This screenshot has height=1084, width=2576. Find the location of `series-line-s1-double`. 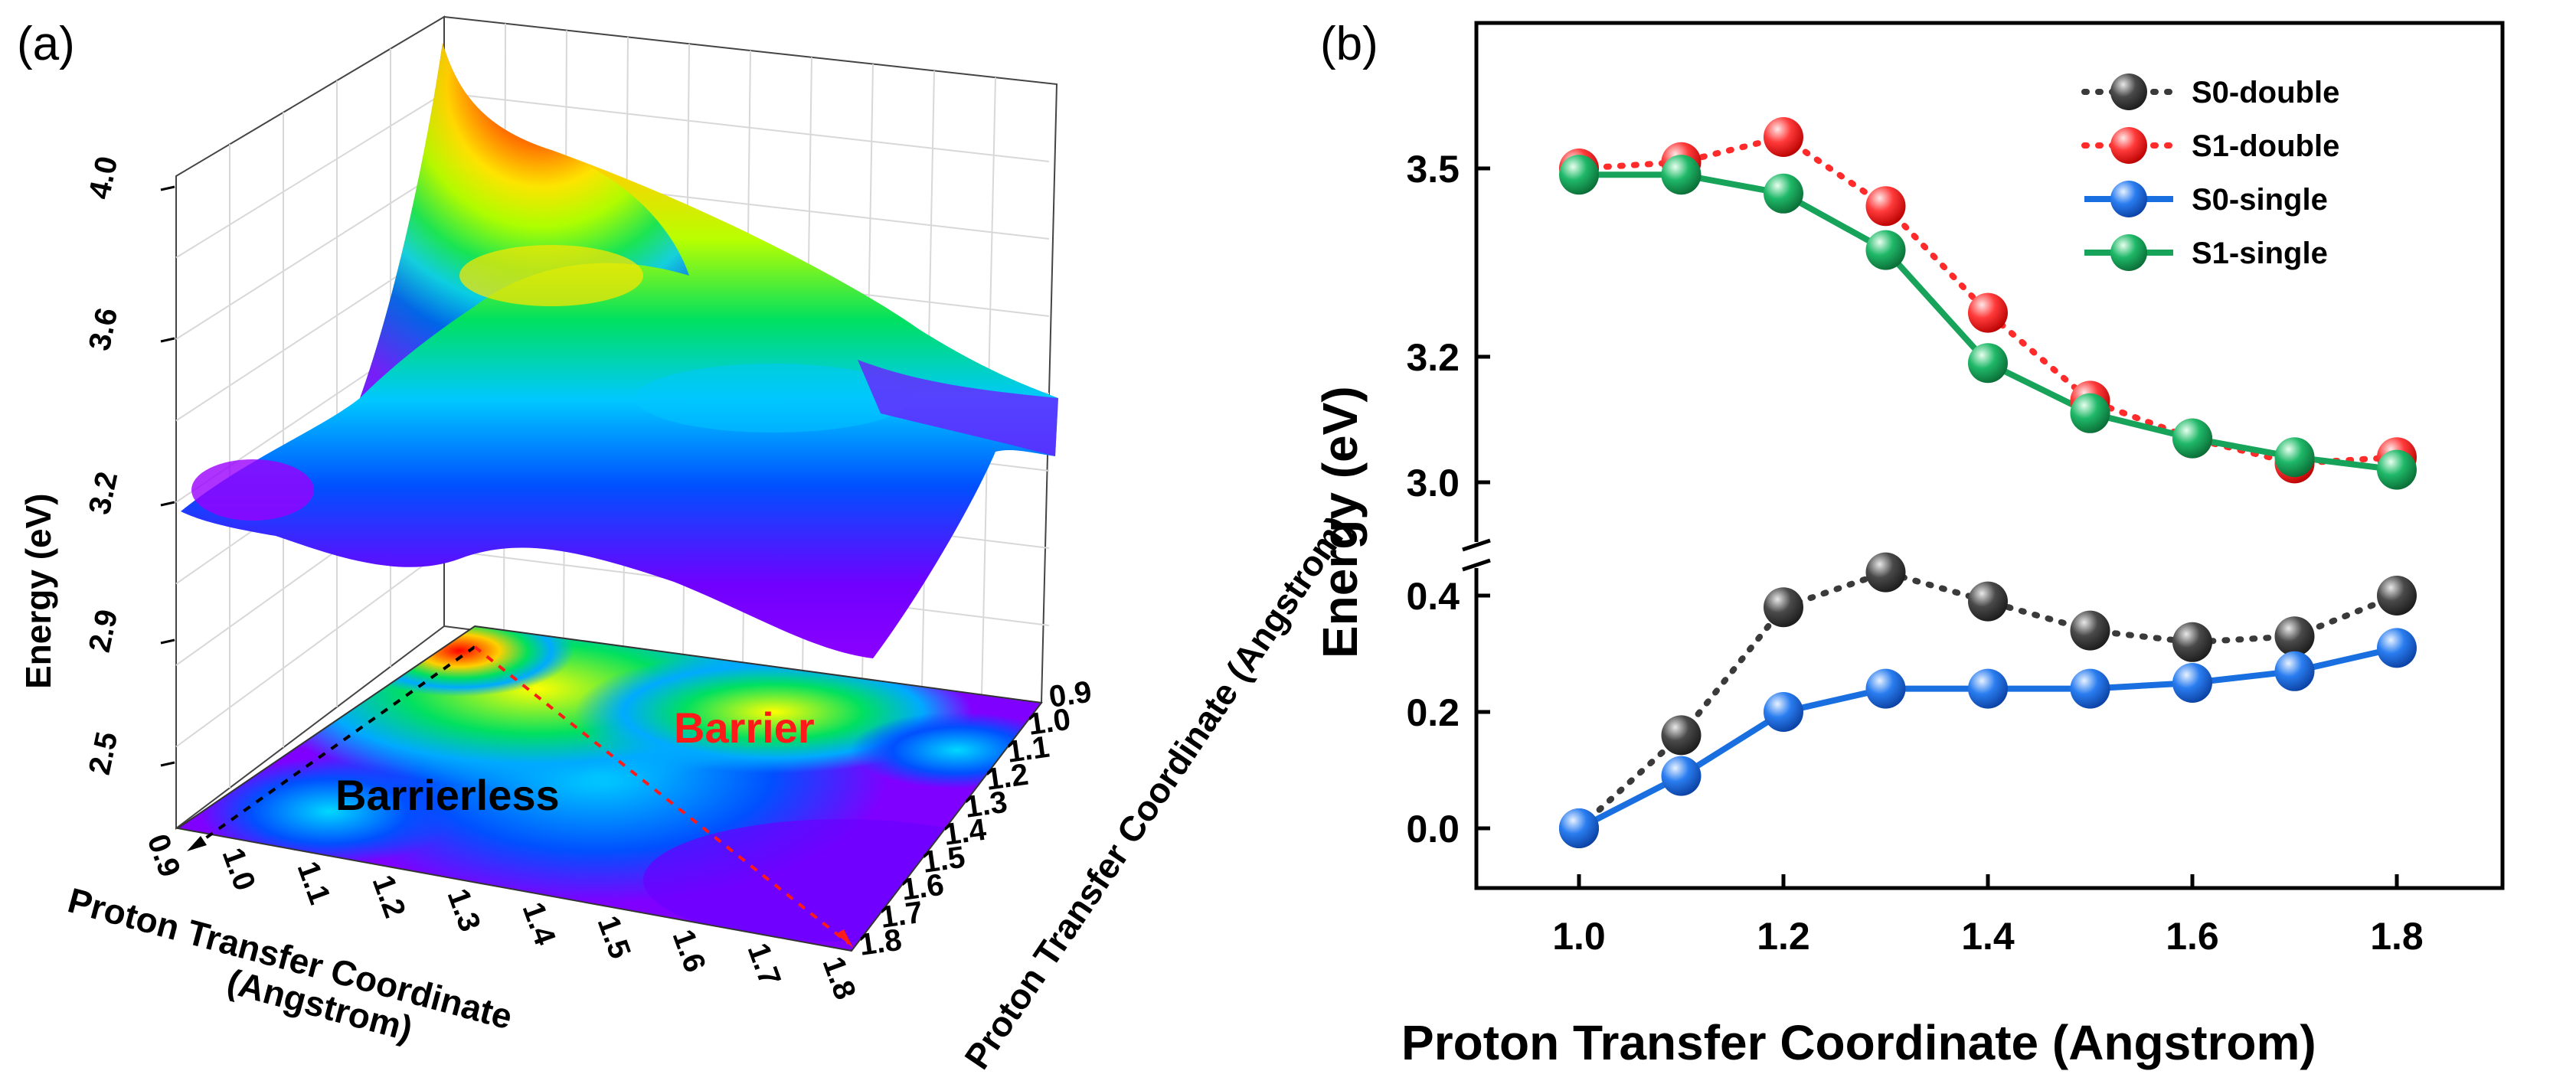

series-line-s1-double is located at coordinates (1988, 300).